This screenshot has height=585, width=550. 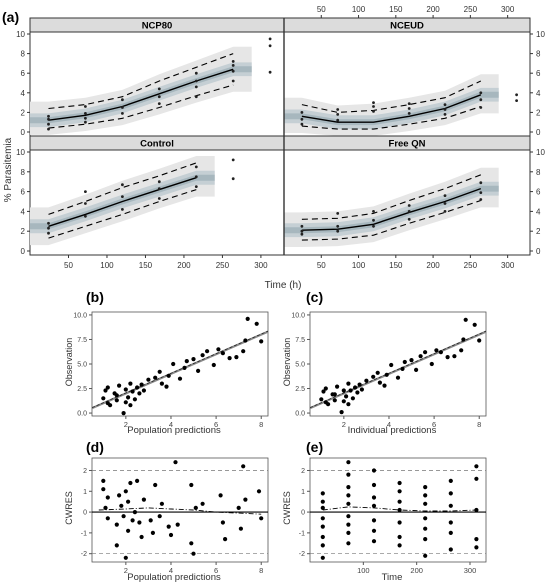 I want to click on p95-line, so click(x=122, y=188).